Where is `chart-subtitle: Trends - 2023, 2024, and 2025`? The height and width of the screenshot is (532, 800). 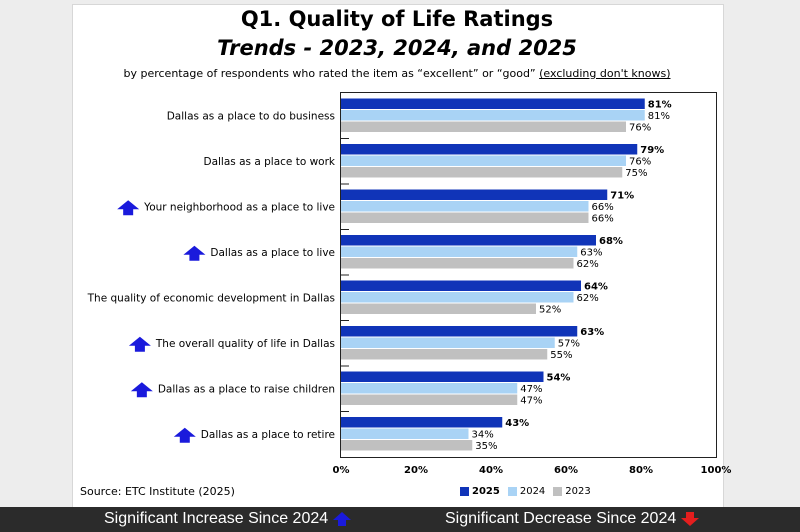
chart-subtitle: Trends - 2023, 2024, and 2025 is located at coordinates (397, 48).